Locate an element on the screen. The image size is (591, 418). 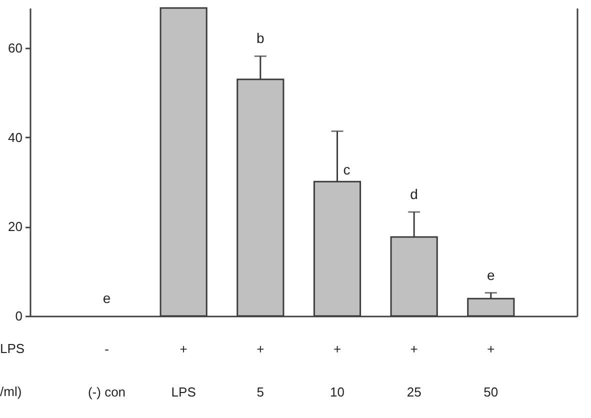
text: /ml) is located at coordinates (11, 391).